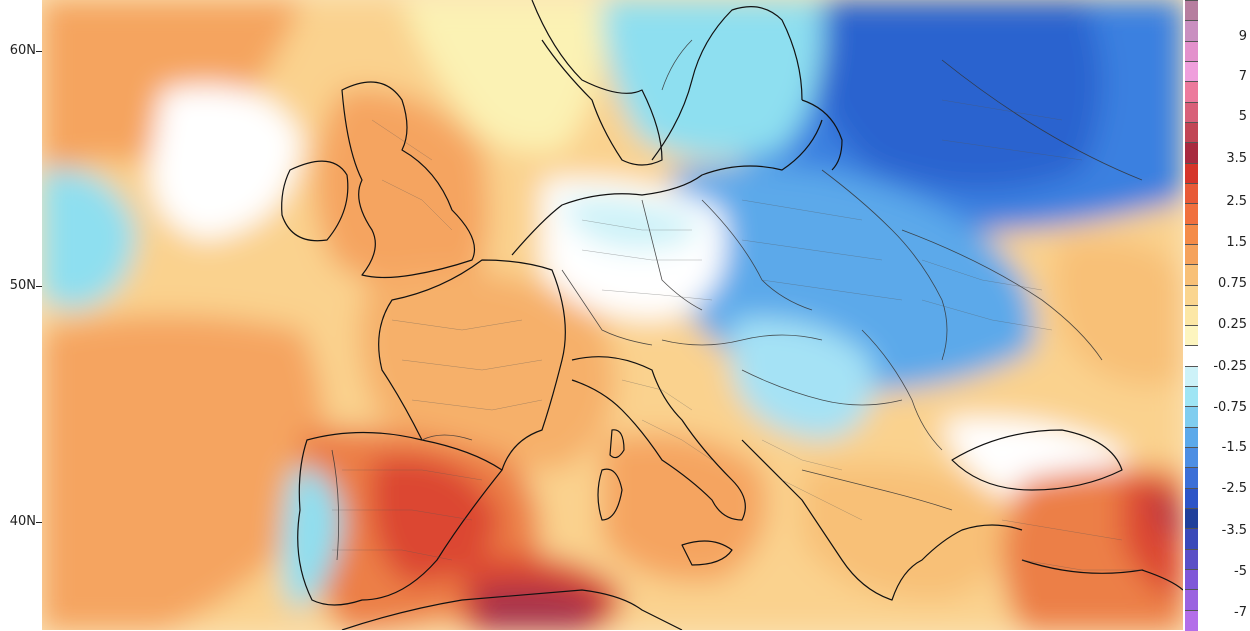 This screenshot has width=1250, height=631. Describe the element at coordinates (1230, 407) in the screenshot. I see `legend-label: -0.75` at that location.